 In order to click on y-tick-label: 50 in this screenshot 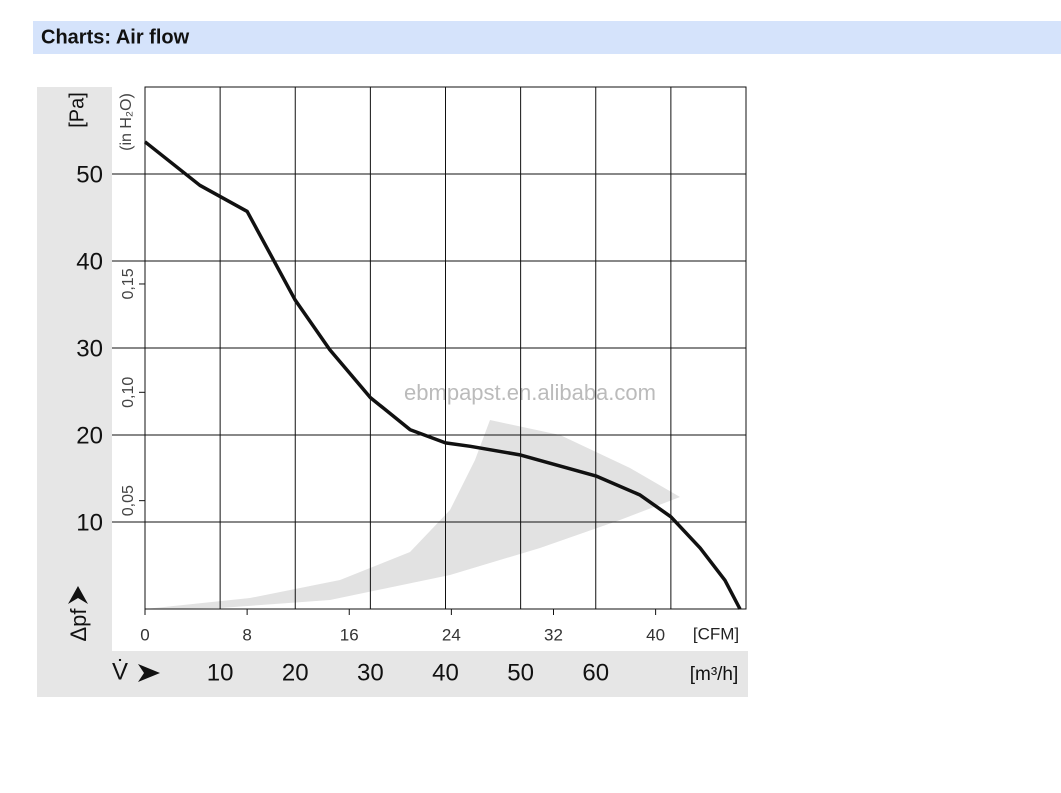, I will do `click(89, 174)`.